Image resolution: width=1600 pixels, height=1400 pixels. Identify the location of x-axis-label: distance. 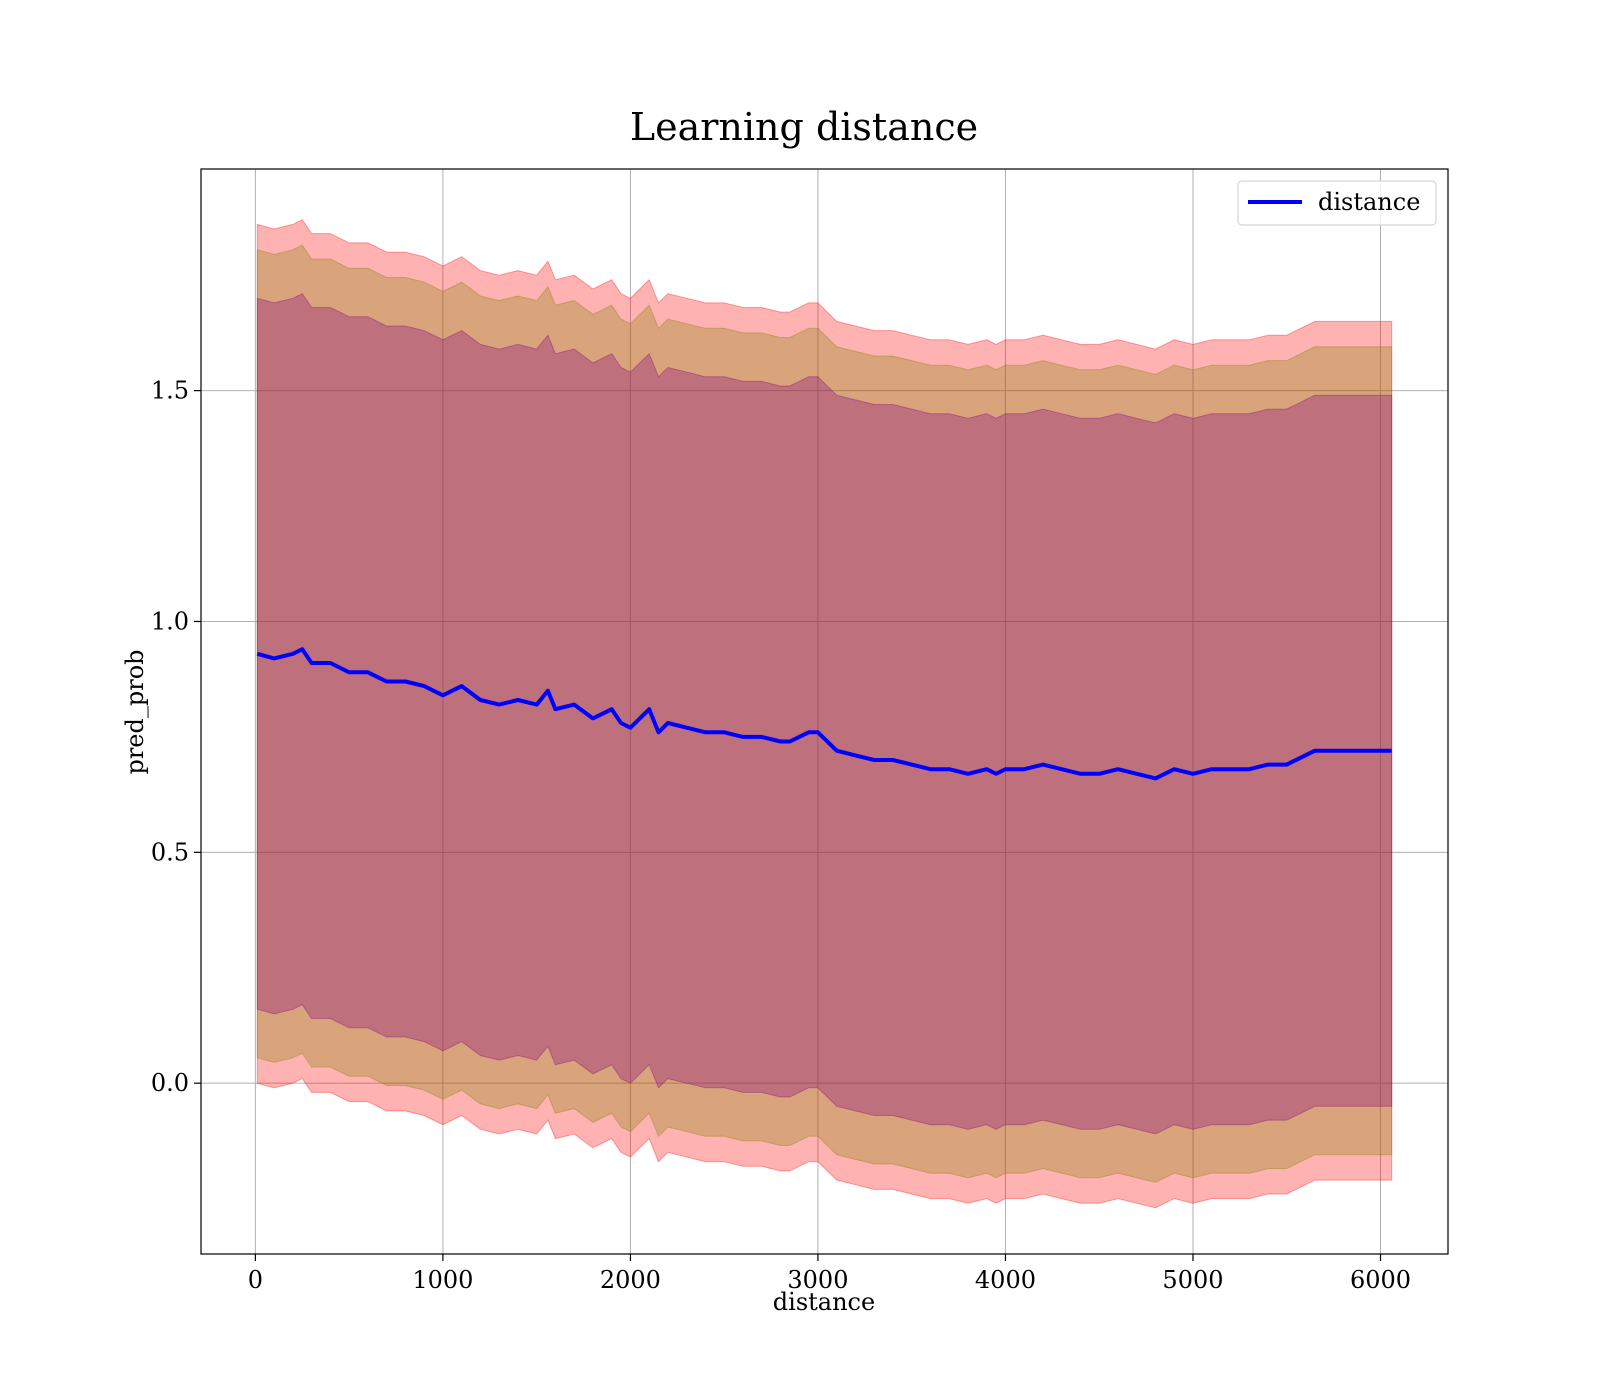
(824, 1302).